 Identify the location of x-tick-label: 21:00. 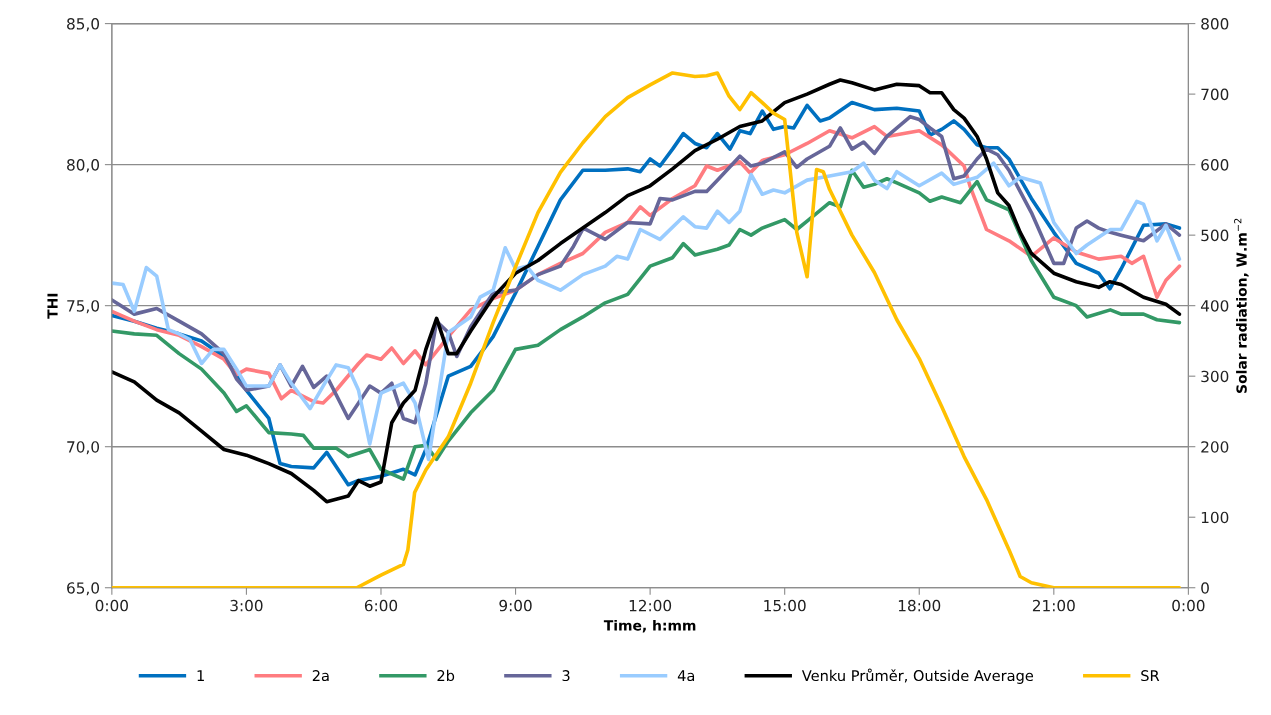
(1053, 605).